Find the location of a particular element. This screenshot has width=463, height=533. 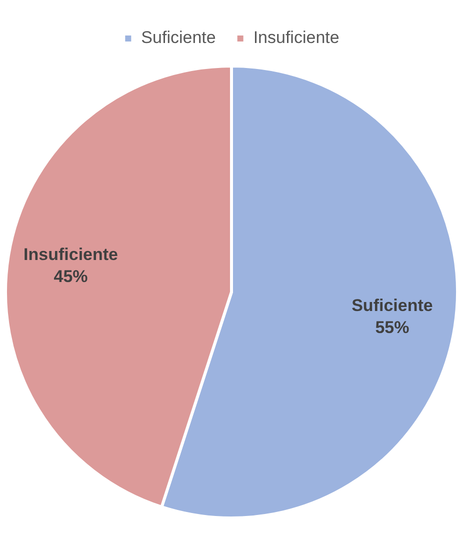

slice-label: Insuficiente is located at coordinates (71, 254).